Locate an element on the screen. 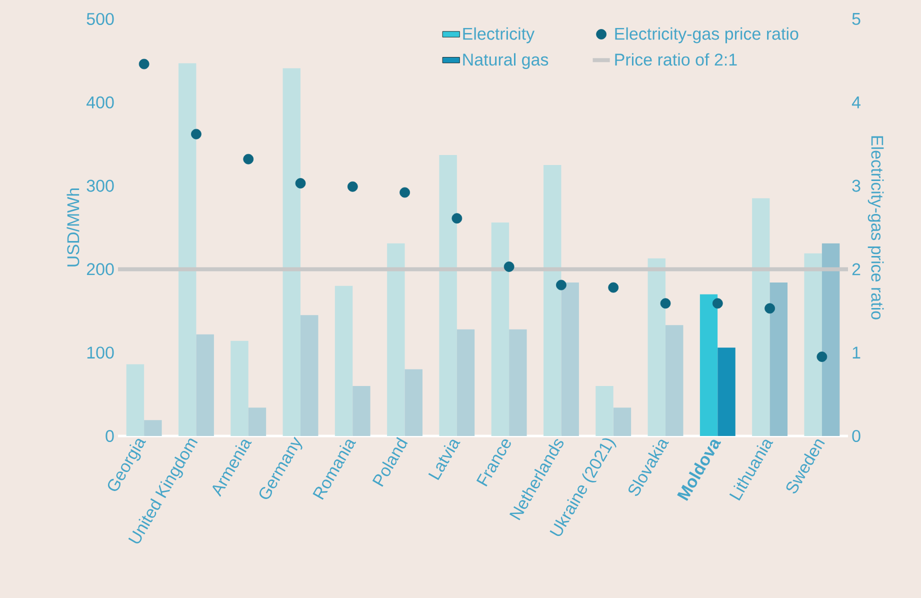  y2-tick-label: 4 is located at coordinates (856, 102).